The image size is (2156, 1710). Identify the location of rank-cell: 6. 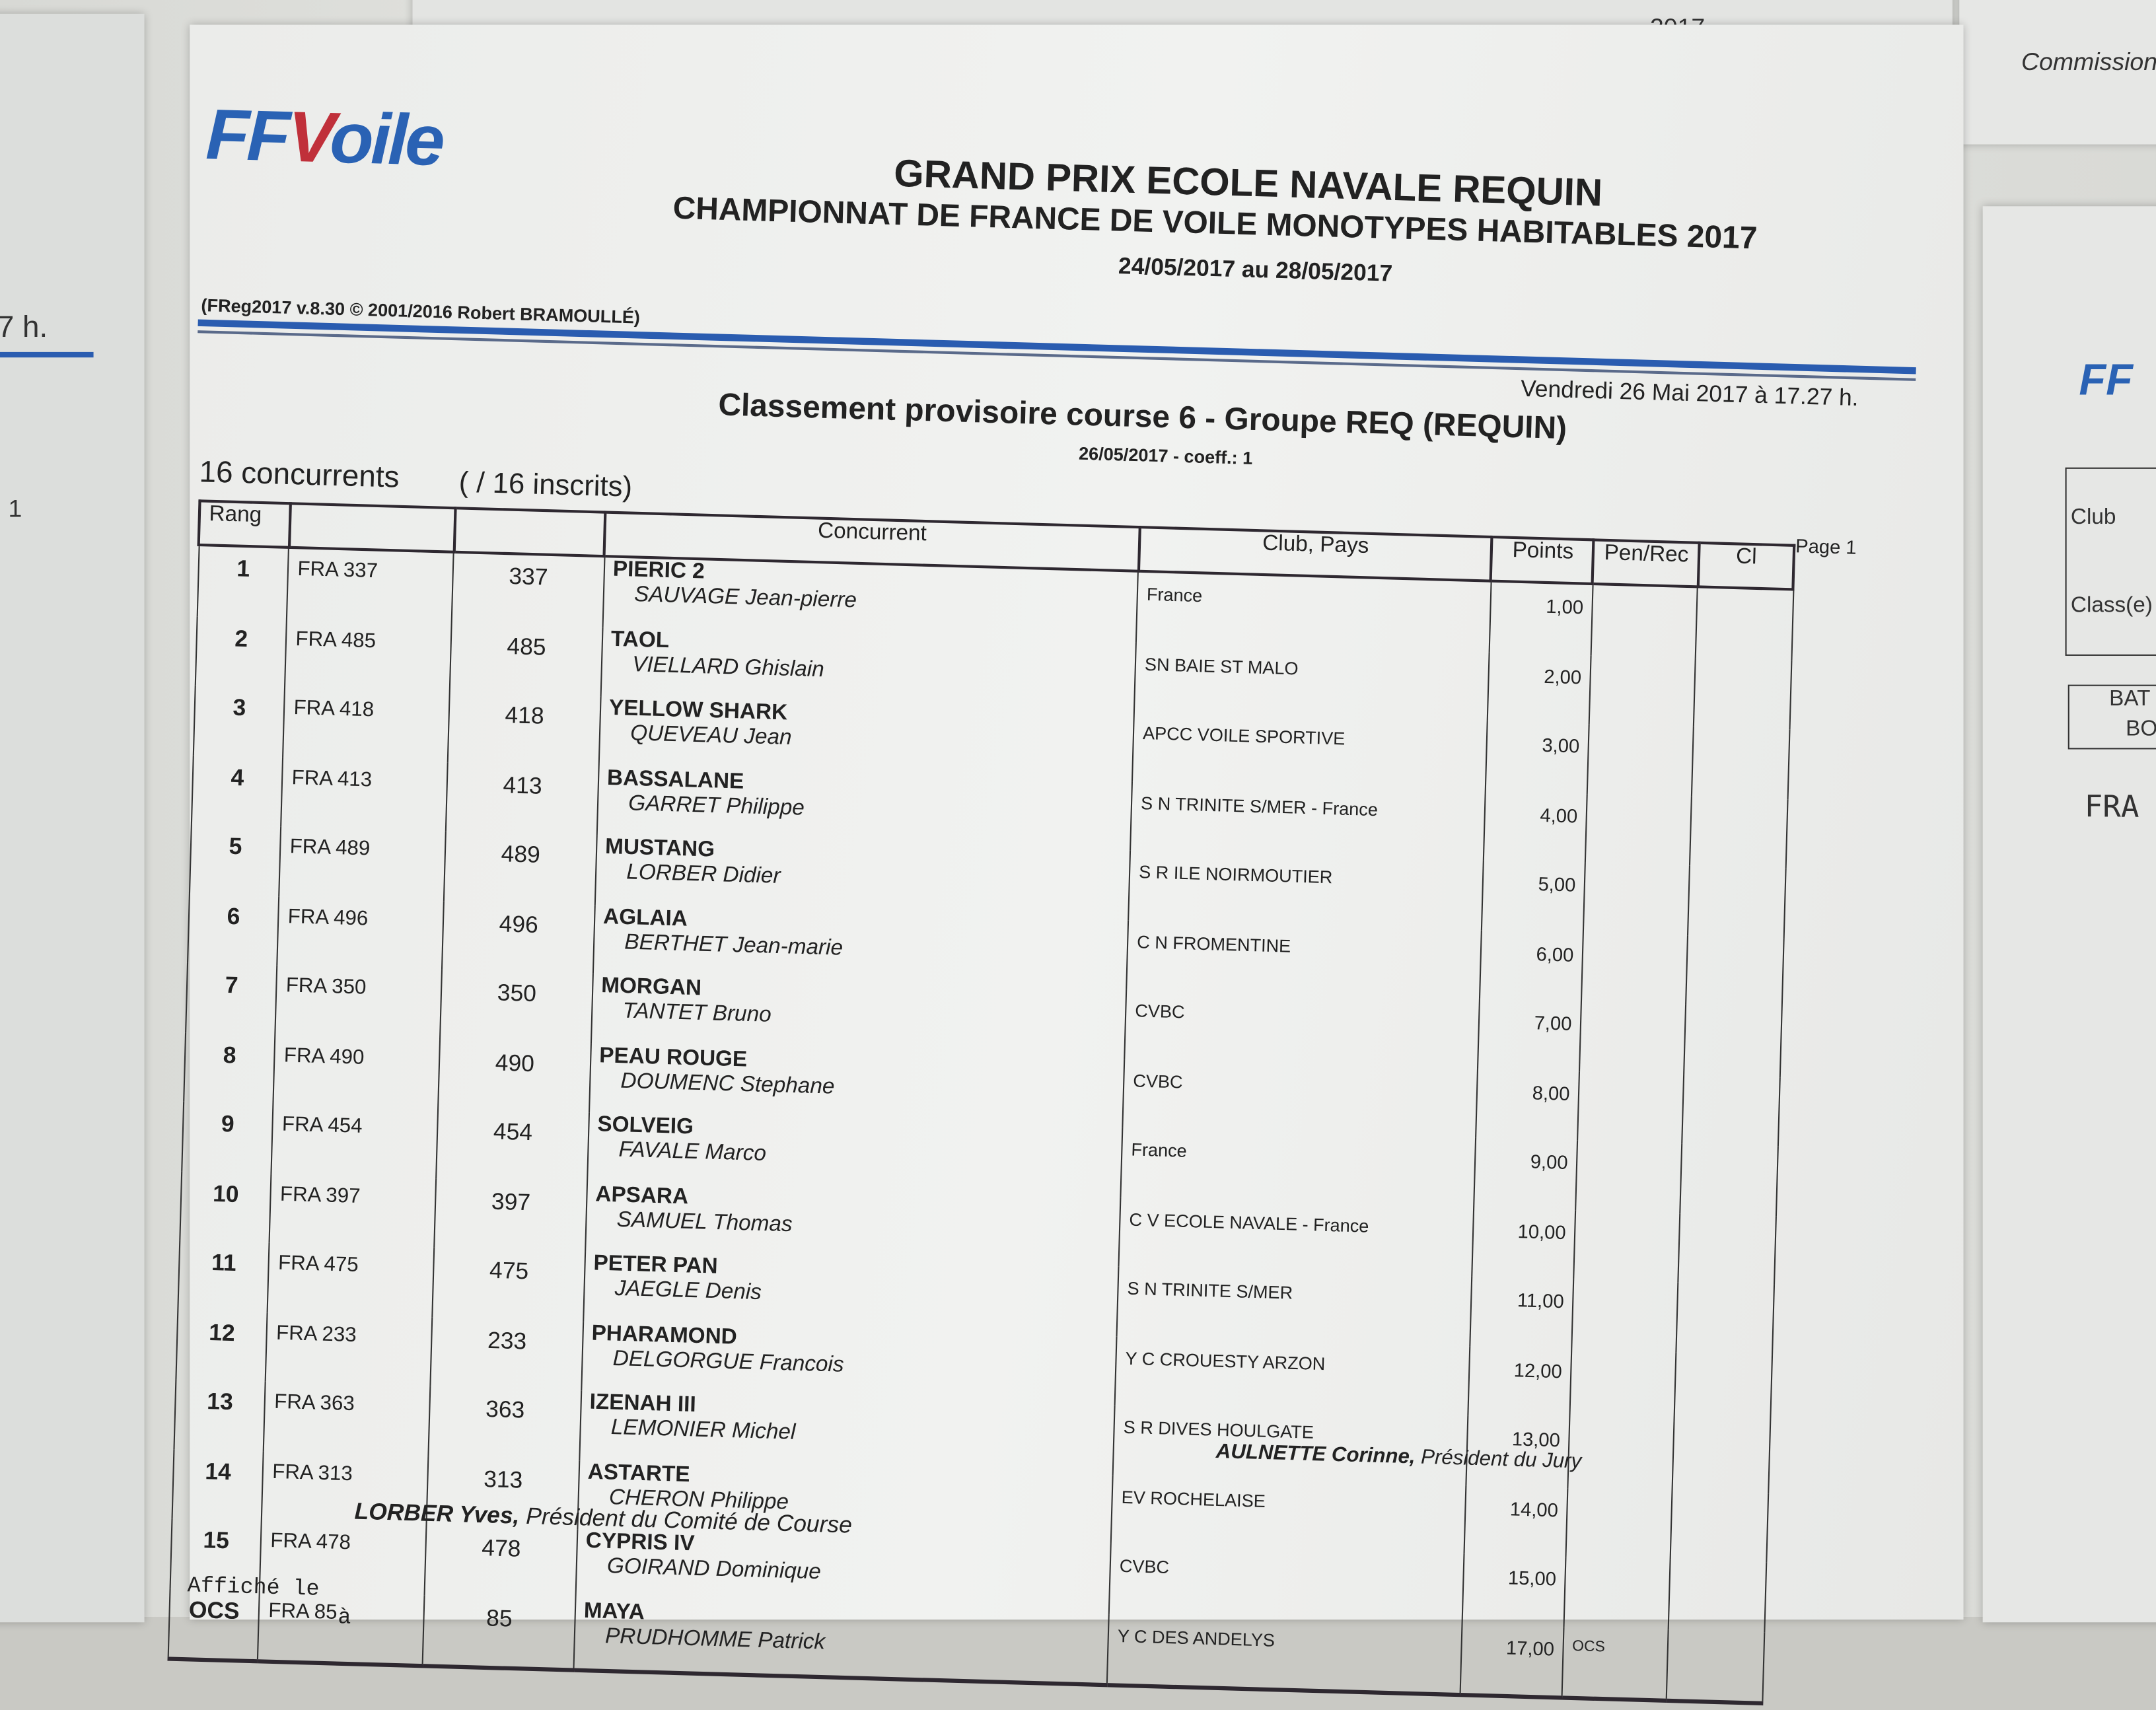
(233, 929).